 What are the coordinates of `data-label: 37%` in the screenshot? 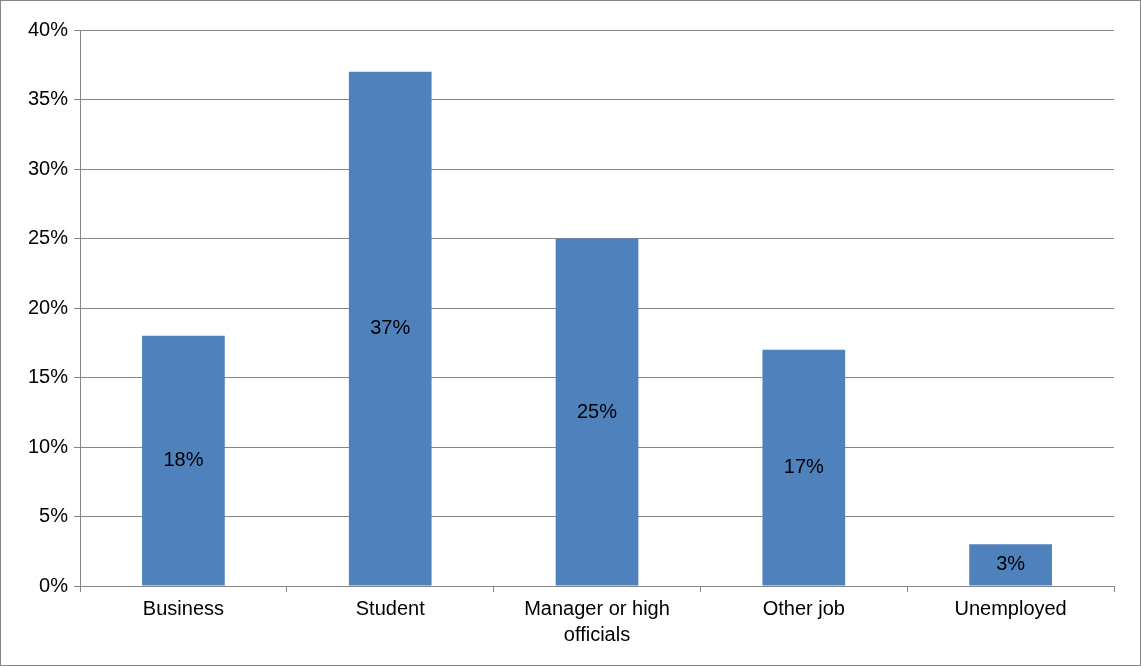 It's located at (390, 327).